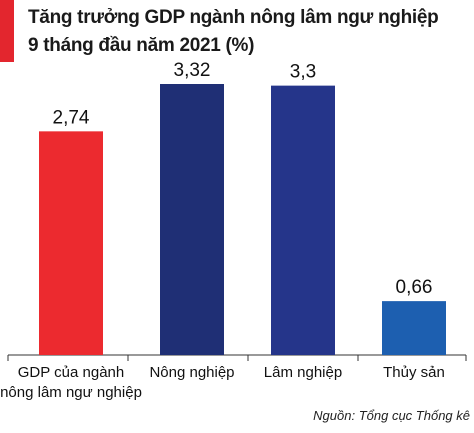 This screenshot has width=474, height=433. What do you see at coordinates (303, 372) in the screenshot?
I see `category-label: Lâm nghiệp` at bounding box center [303, 372].